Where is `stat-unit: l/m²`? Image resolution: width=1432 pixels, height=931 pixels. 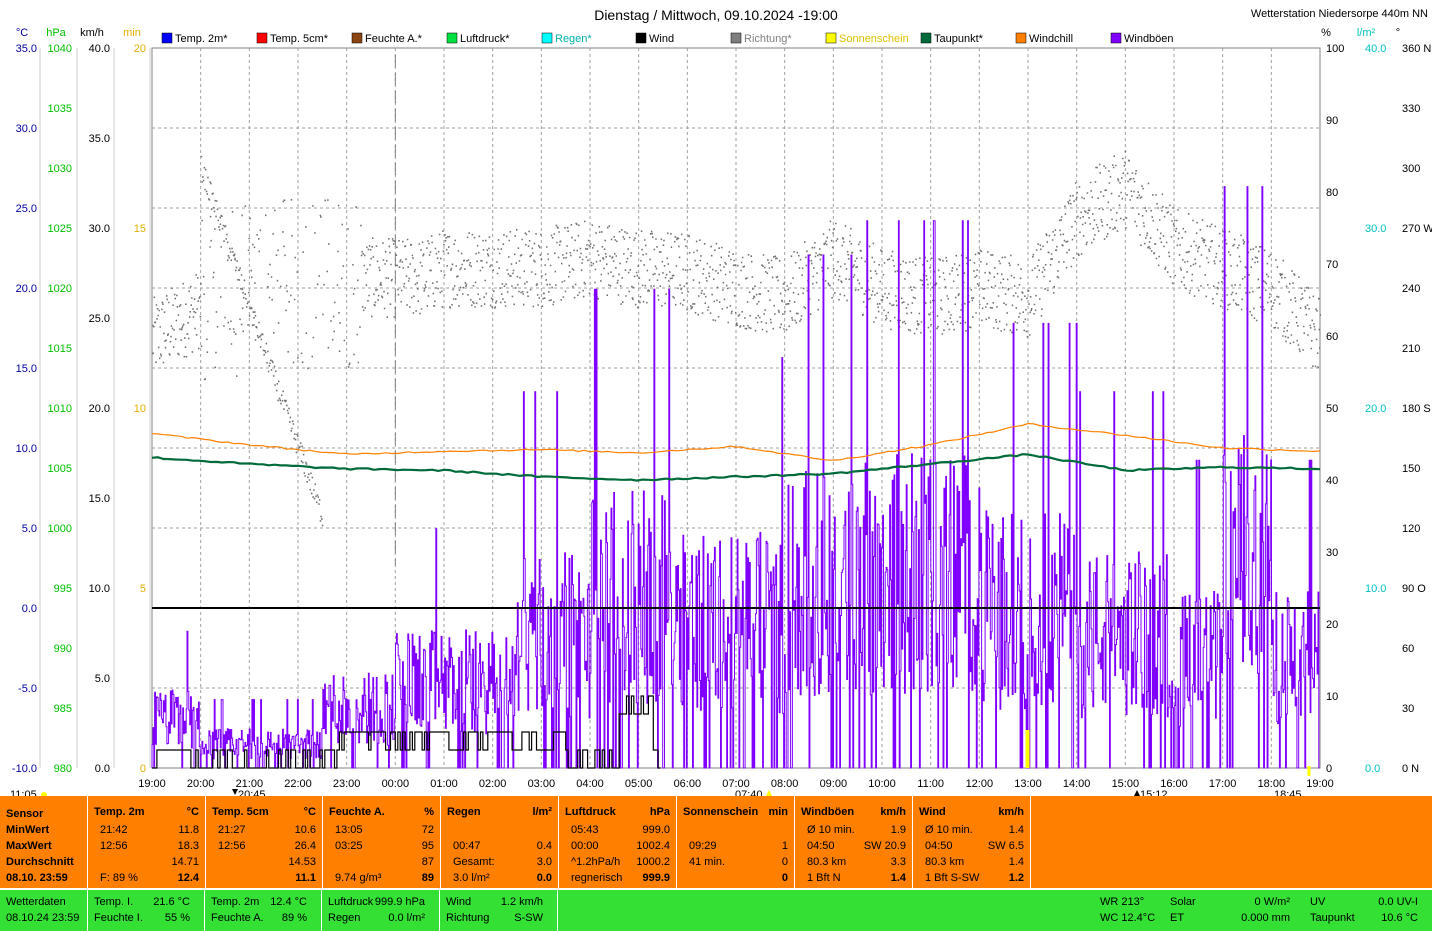
stat-unit: l/m² is located at coordinates (542, 812).